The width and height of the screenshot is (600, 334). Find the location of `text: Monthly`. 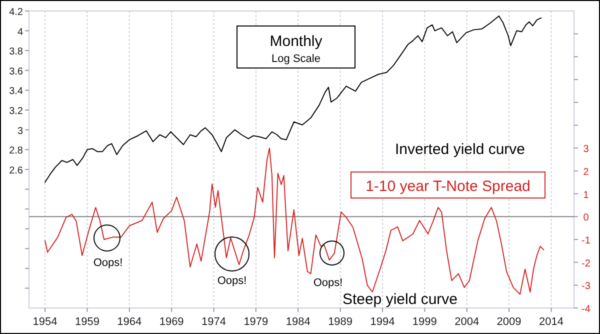

text: Monthly is located at coordinates (296, 41).